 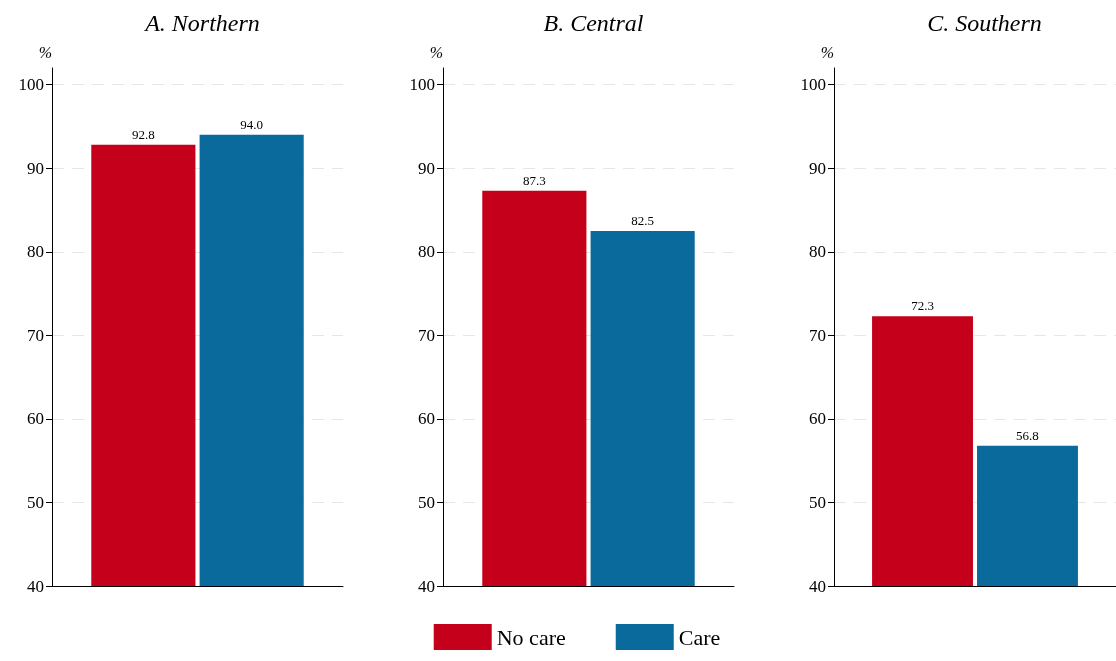 What do you see at coordinates (143, 134) in the screenshot?
I see `data-label: 92.8` at bounding box center [143, 134].